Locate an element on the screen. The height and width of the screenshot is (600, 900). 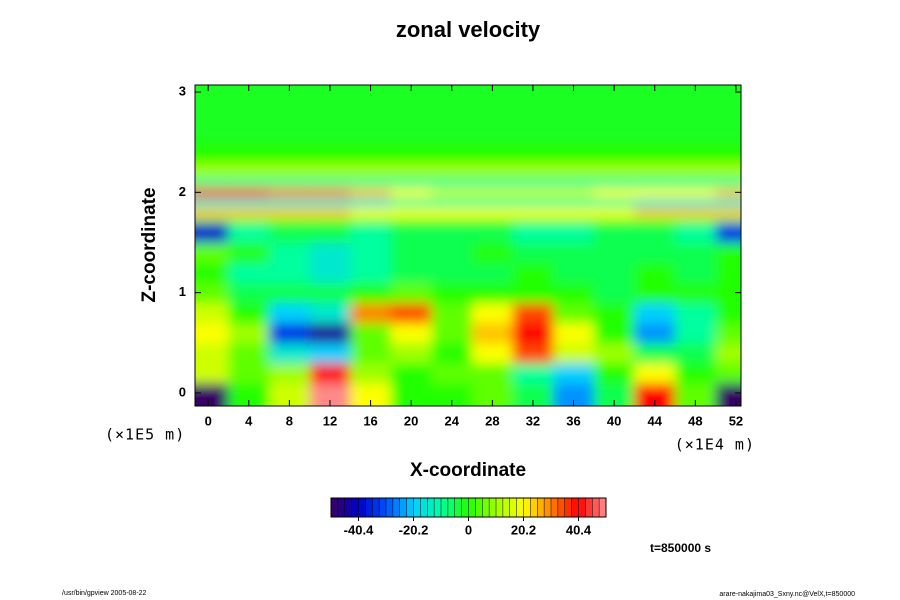
y-tick-label: 1 is located at coordinates (182, 291).